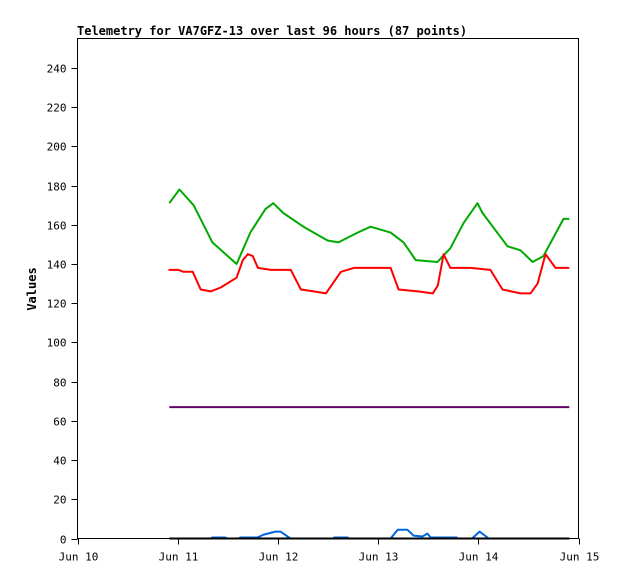  What do you see at coordinates (57, 265) in the screenshot?
I see `y-tick-label: 140` at bounding box center [57, 265].